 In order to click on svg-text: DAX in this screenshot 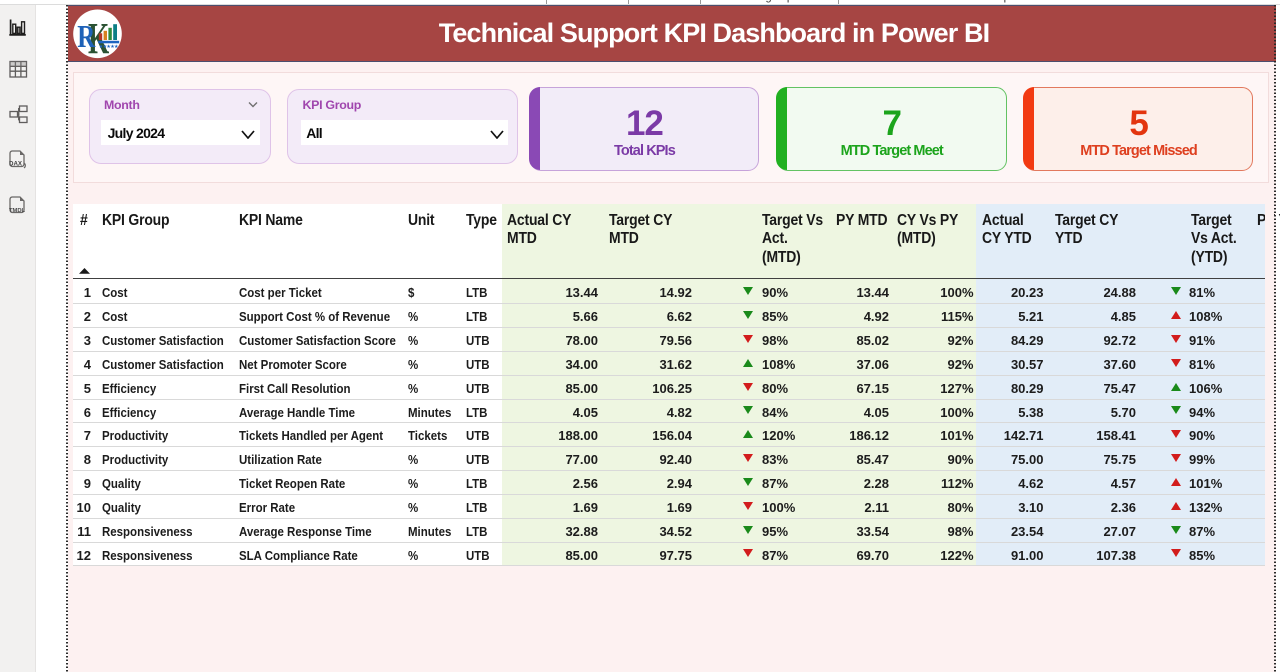, I will do `click(16, 163)`.